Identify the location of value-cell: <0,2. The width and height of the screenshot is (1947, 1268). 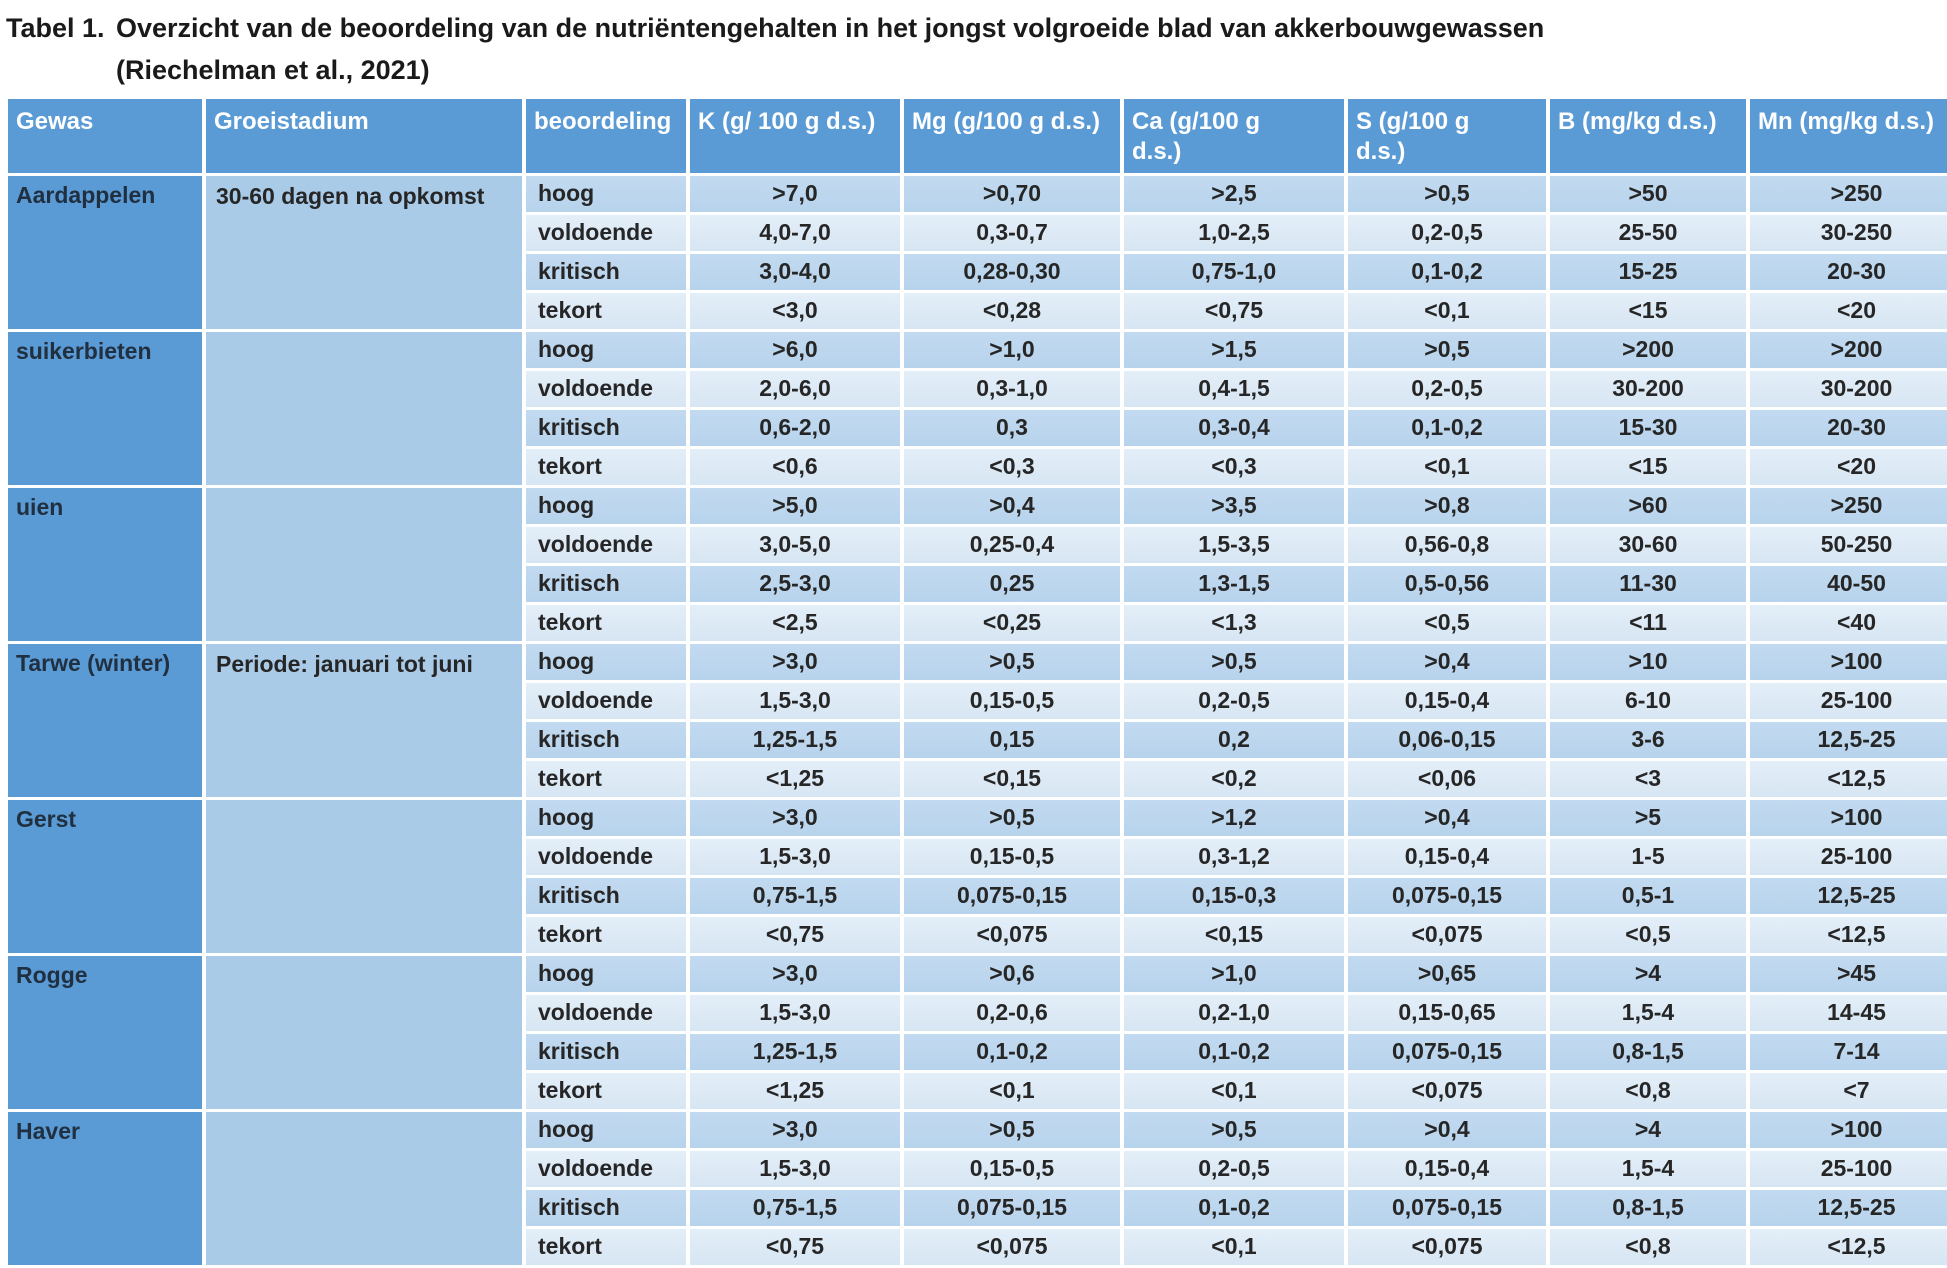
(1234, 778).